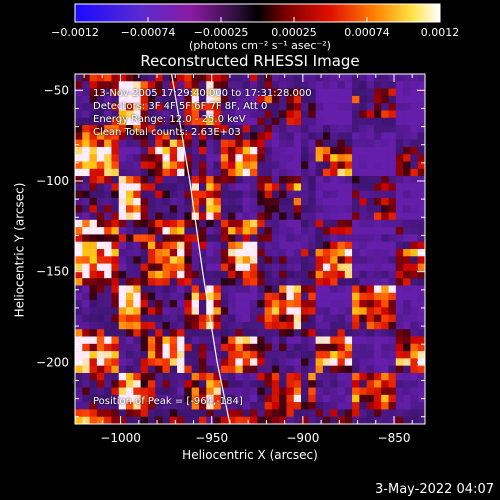 This screenshot has width=500, height=500. Describe the element at coordinates (250, 455) in the screenshot. I see `x-axis-label: Heliocentric X (arcsec)` at that location.